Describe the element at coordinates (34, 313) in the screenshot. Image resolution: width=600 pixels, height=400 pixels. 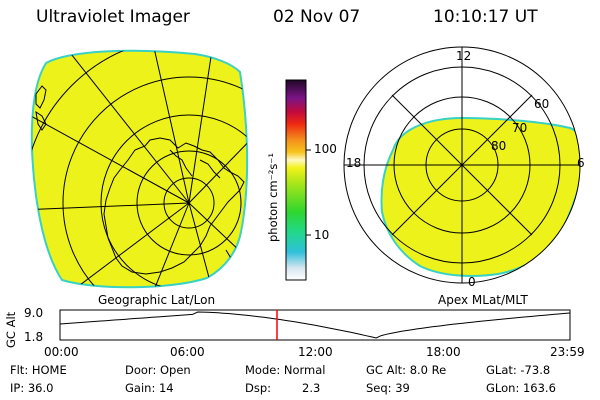
I see `gc-alt-ytick-top: 9.0` at that location.